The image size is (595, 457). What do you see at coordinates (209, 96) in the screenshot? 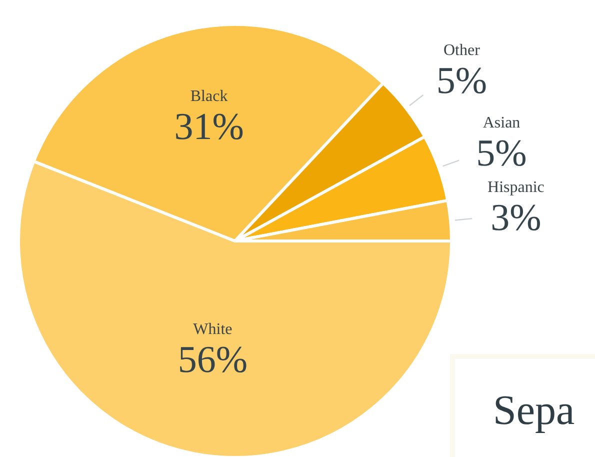
I see `slice-label: Black` at bounding box center [209, 96].